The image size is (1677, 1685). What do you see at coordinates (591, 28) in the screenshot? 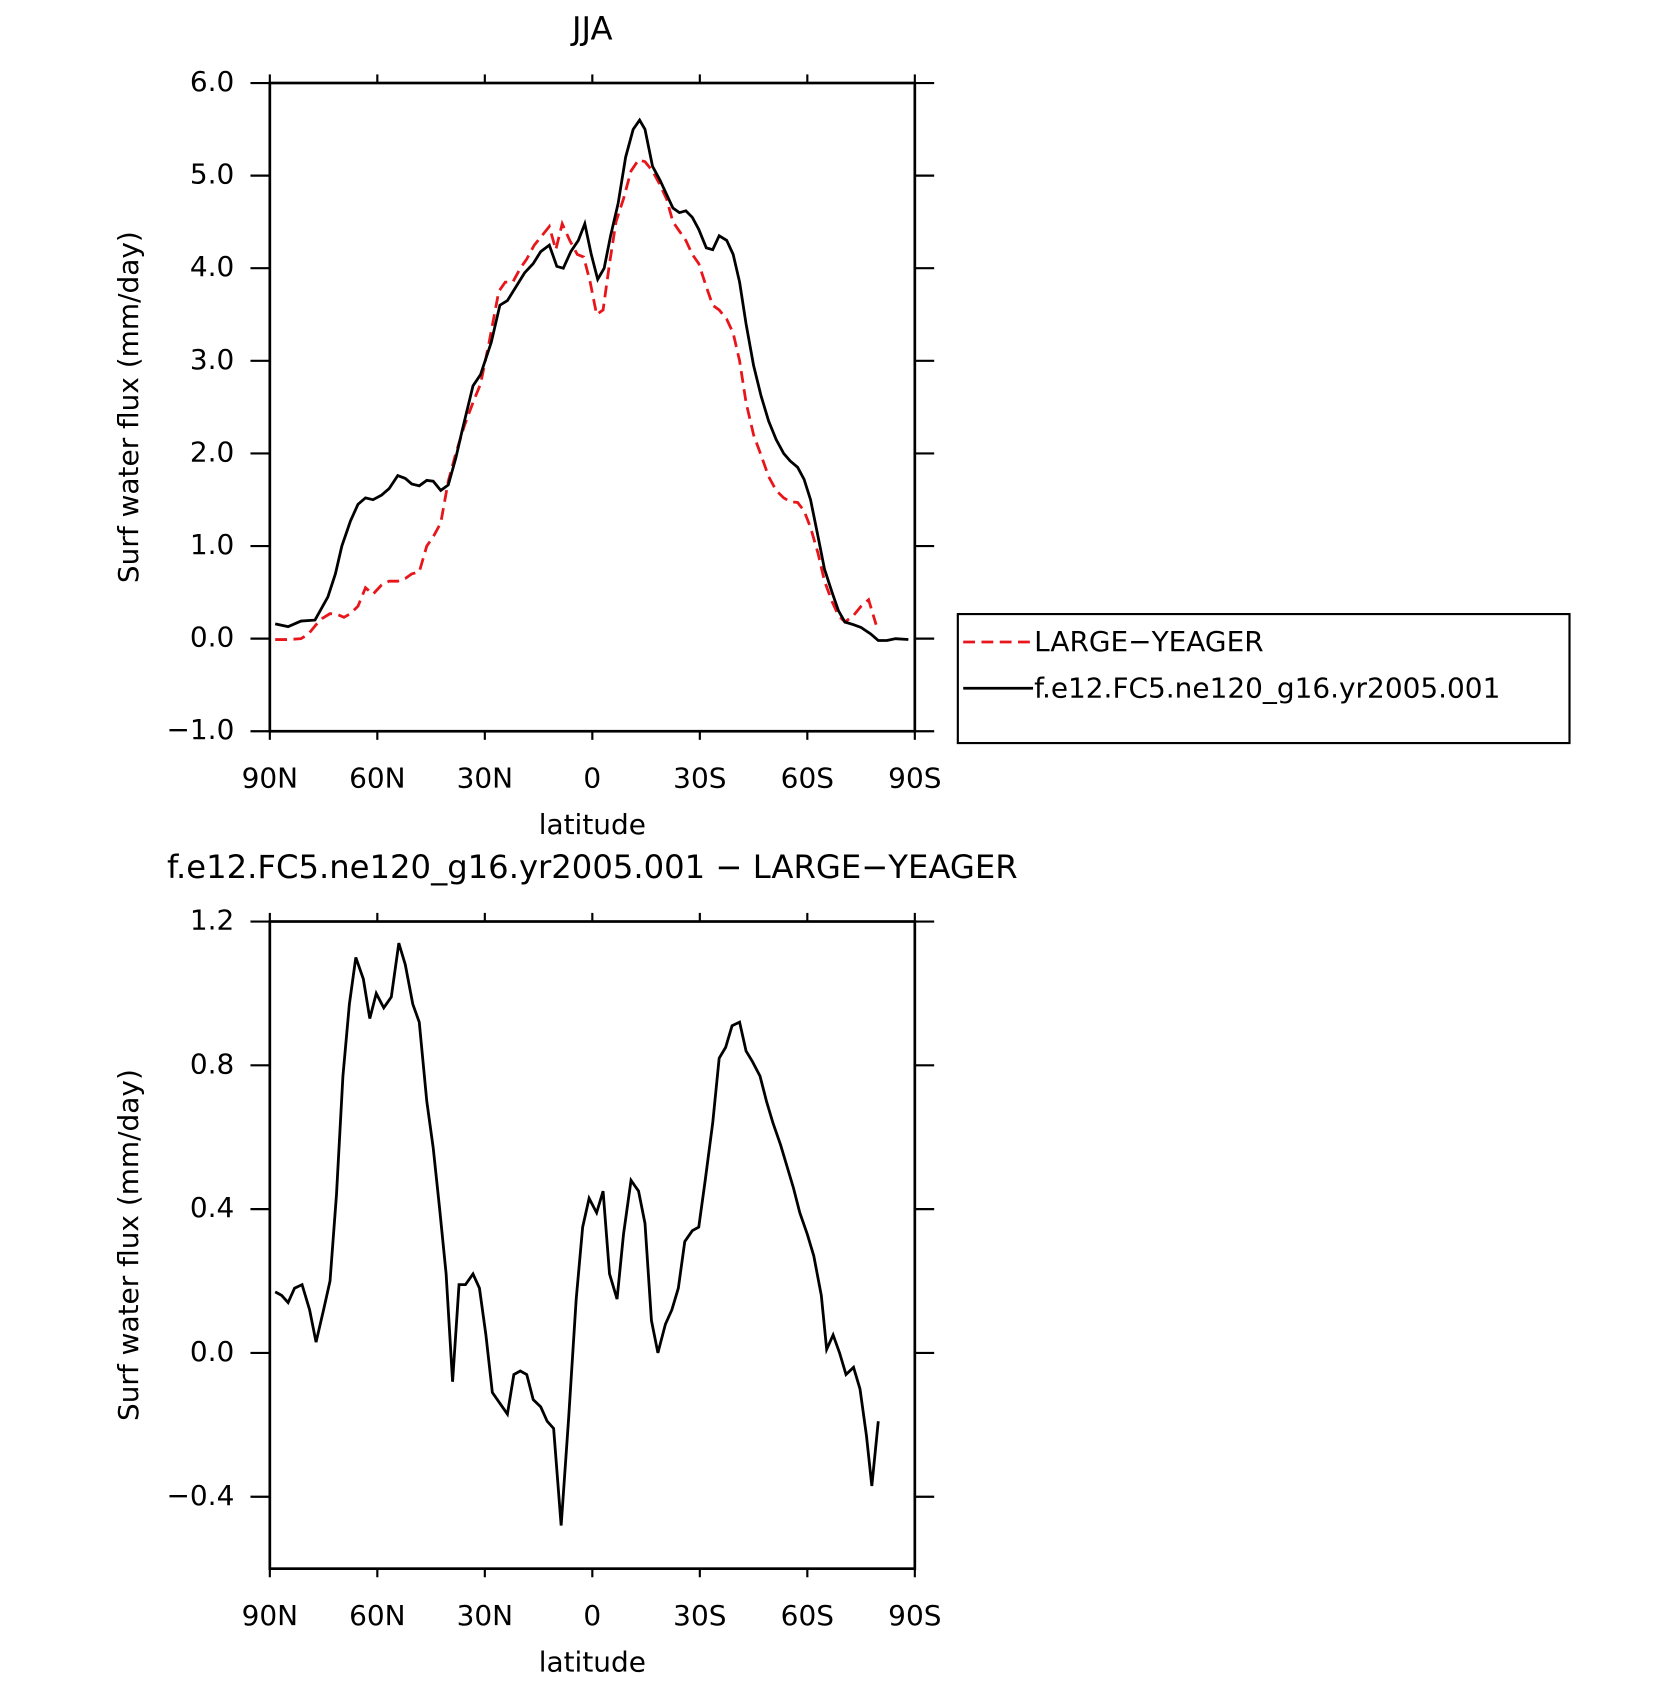
I see `chart-title: JJA` at bounding box center [591, 28].